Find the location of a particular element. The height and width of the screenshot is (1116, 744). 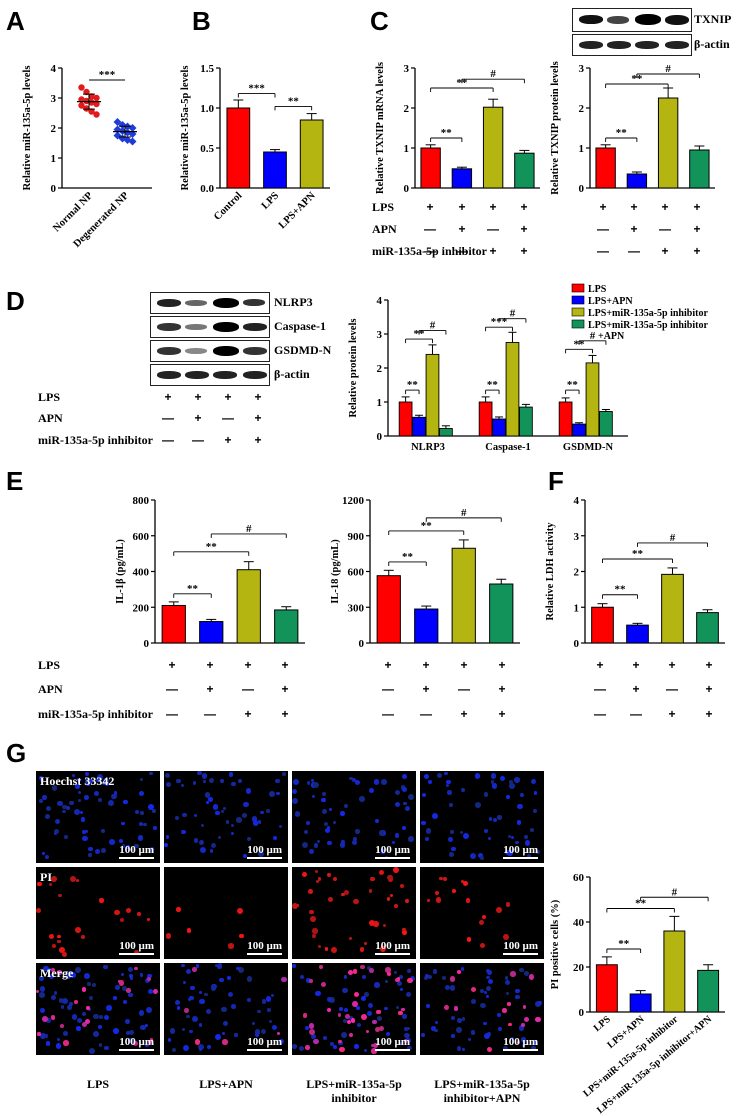

y-axis-label-E1: IL-1β (pg/mL) is located at coordinates (120, 571).